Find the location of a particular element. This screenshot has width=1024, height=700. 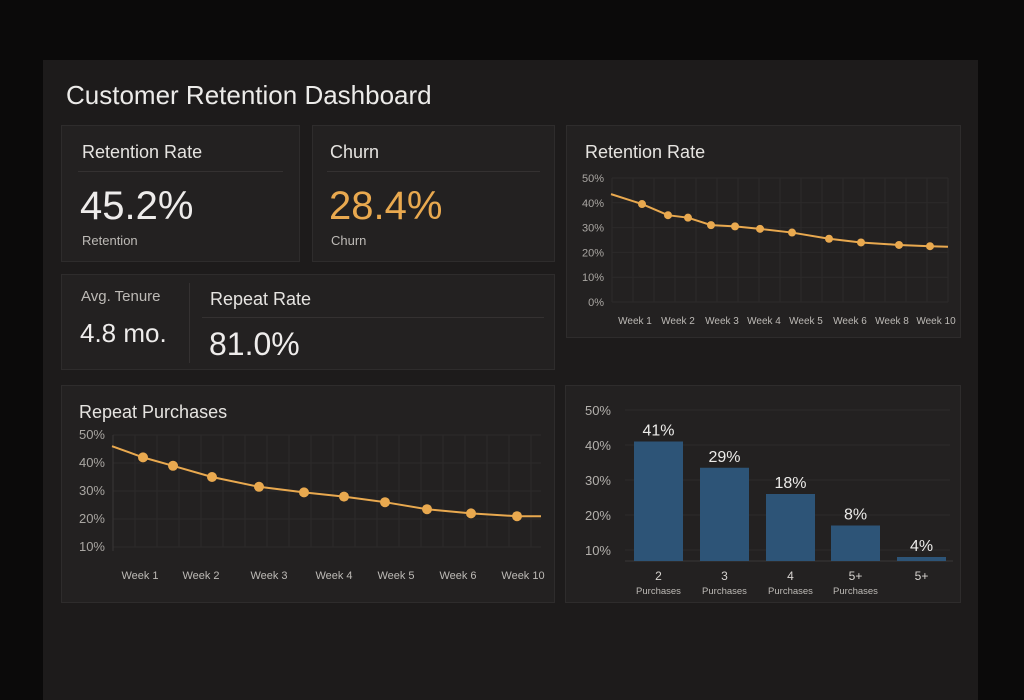

repeat-rate-value: 81.0% is located at coordinates (254, 344).